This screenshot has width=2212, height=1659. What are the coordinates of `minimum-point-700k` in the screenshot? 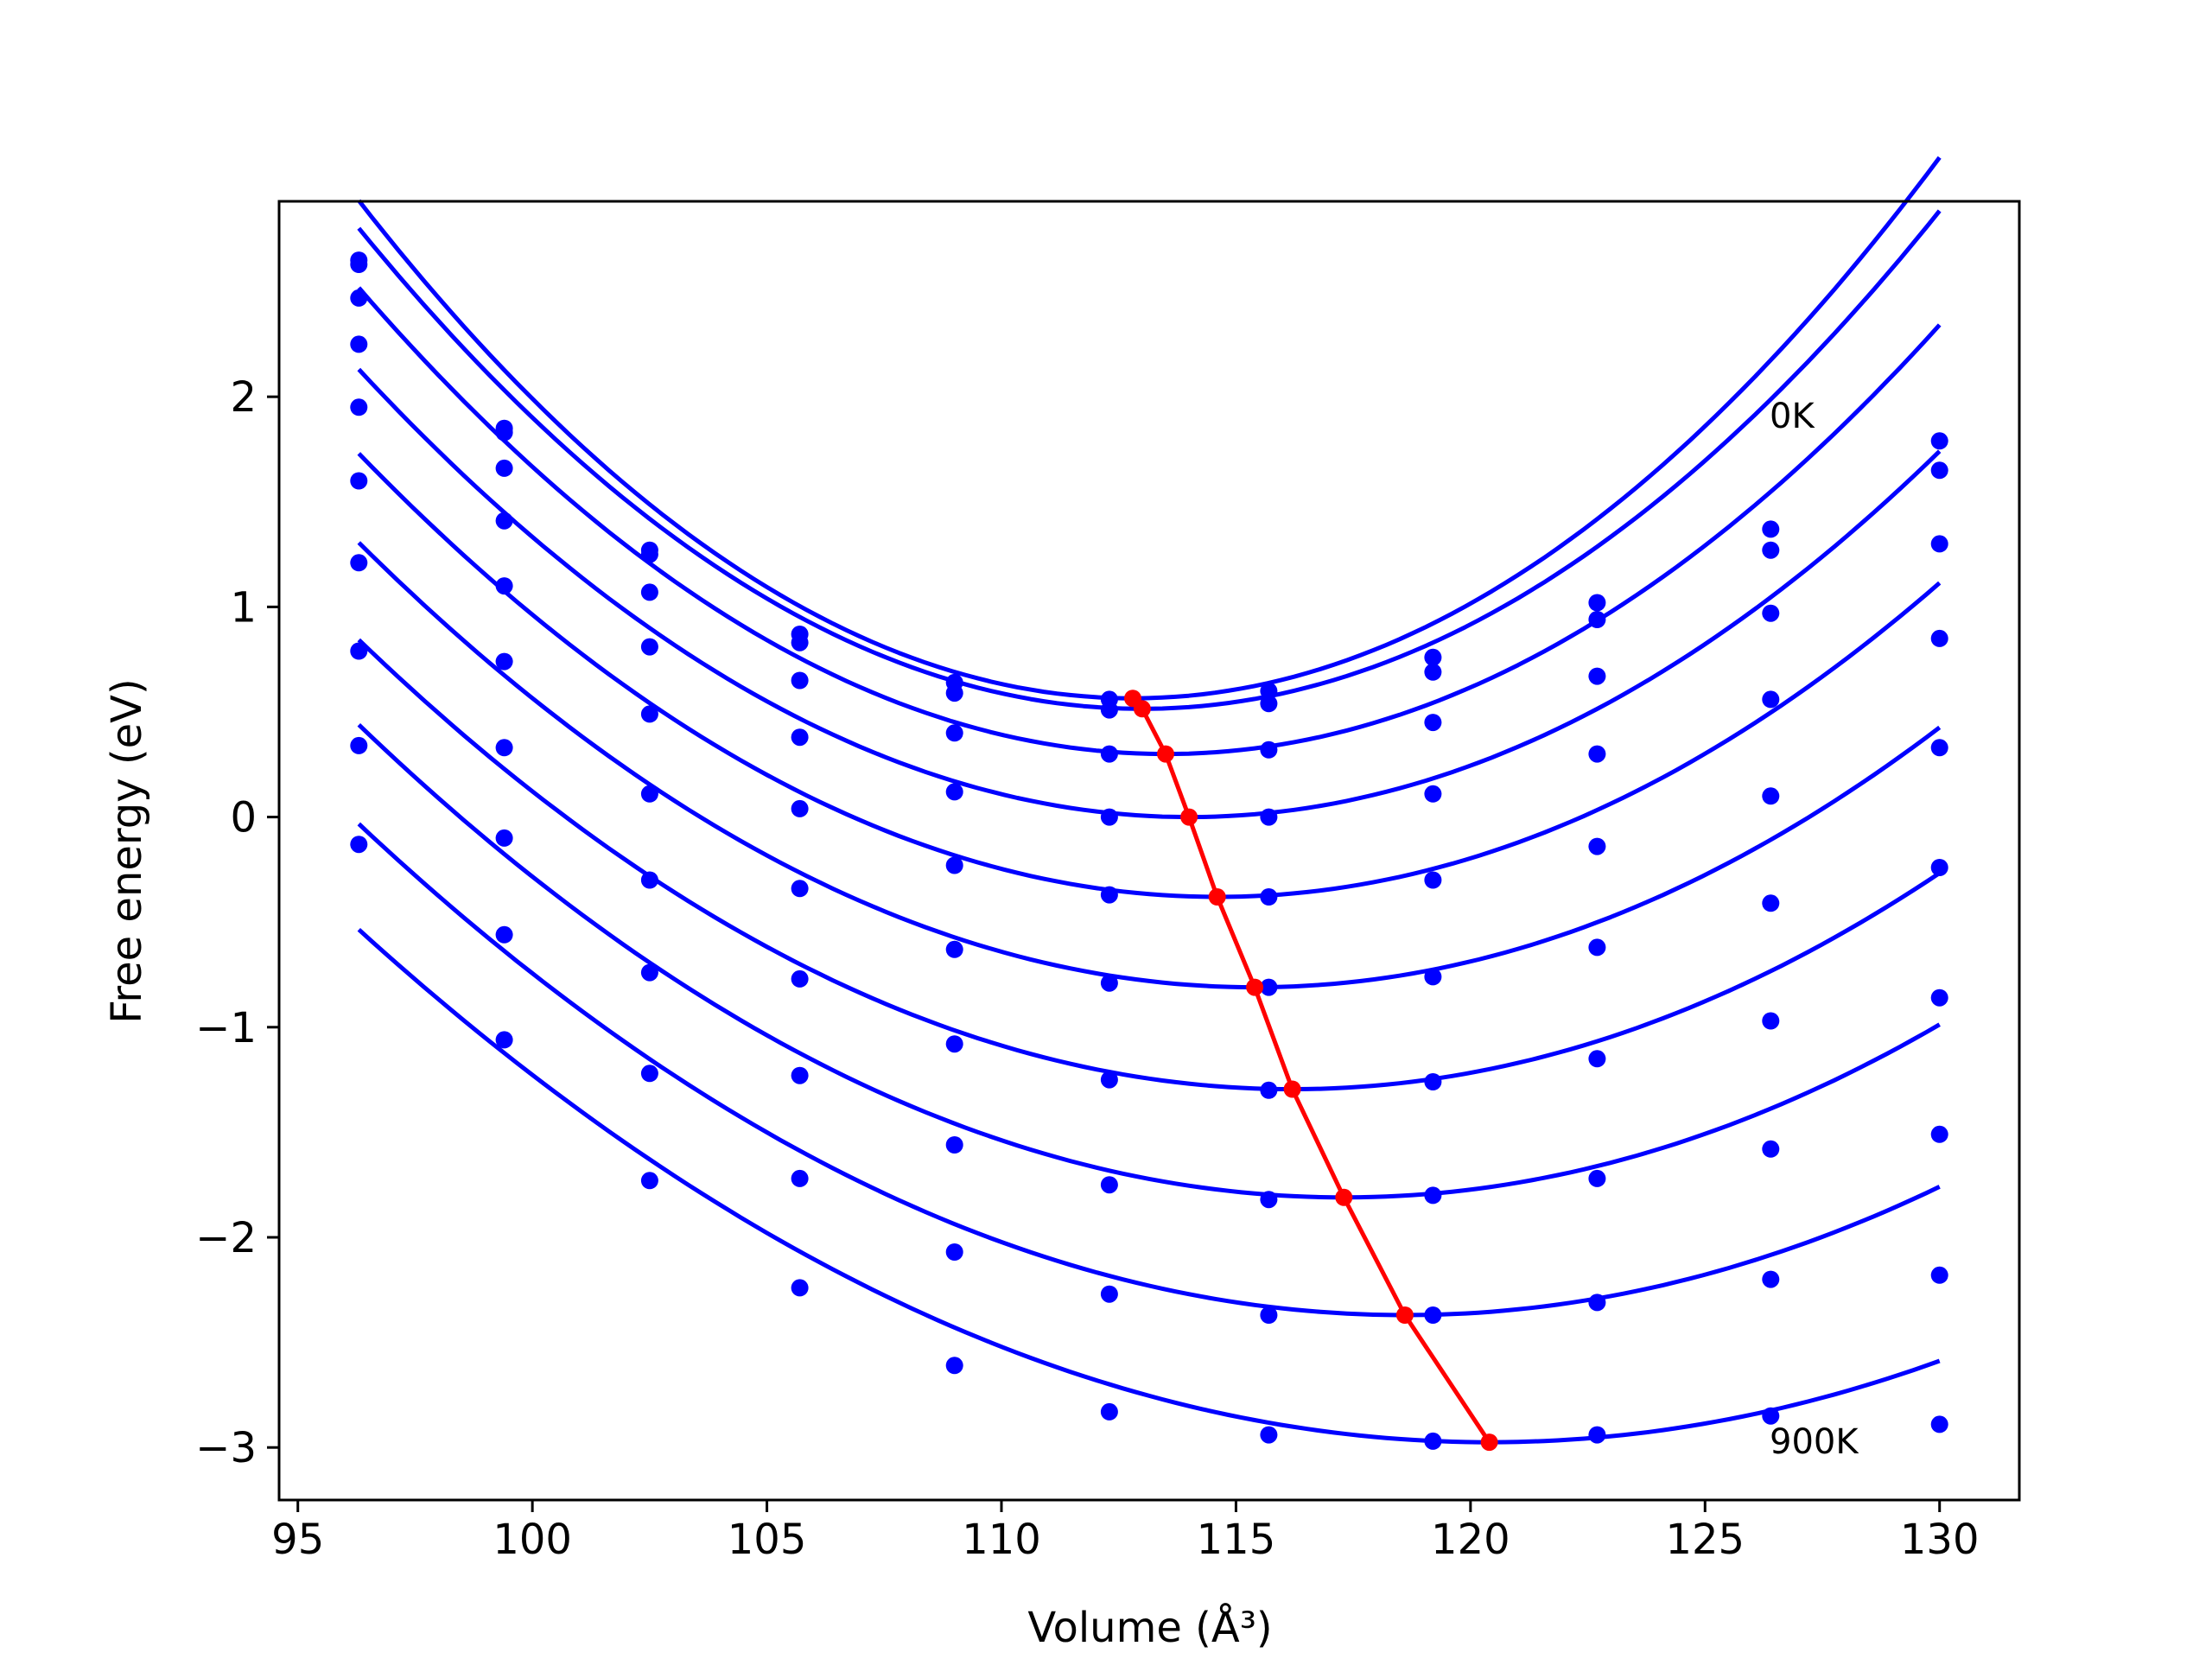 It's located at (1344, 1197).